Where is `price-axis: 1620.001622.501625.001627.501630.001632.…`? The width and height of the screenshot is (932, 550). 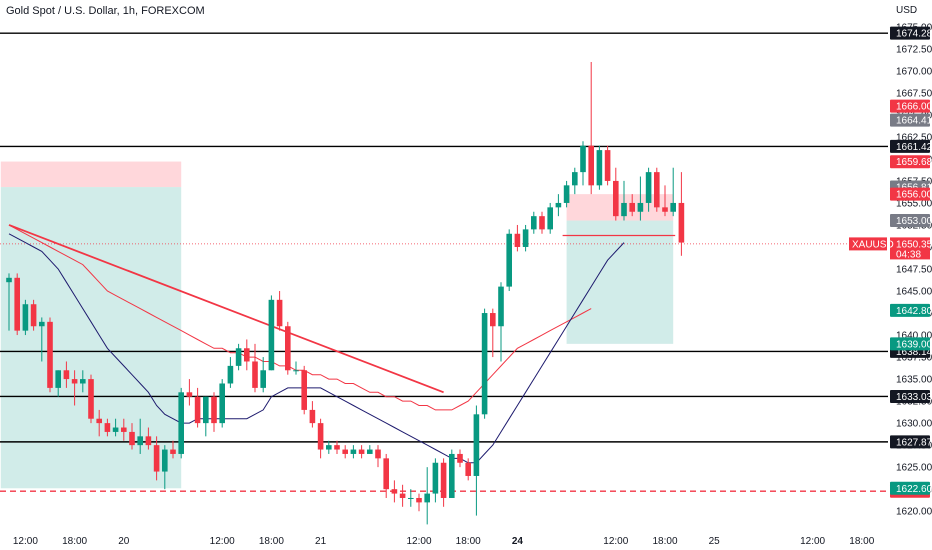
price-axis: 1620.001622.501625.001627.501630.001632.… is located at coordinates (910, 275).